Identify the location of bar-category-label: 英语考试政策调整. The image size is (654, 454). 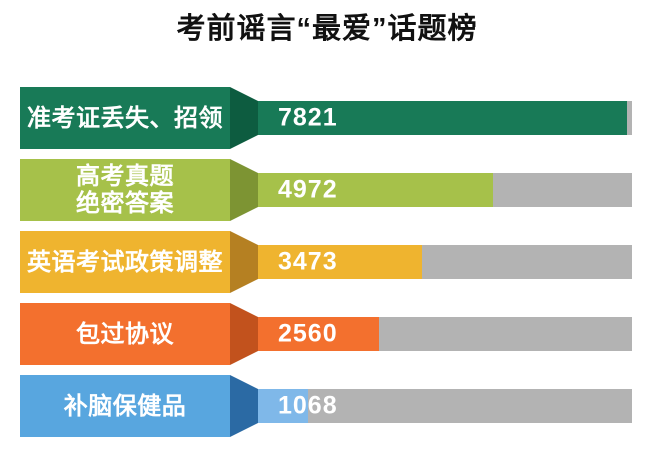
(125, 262).